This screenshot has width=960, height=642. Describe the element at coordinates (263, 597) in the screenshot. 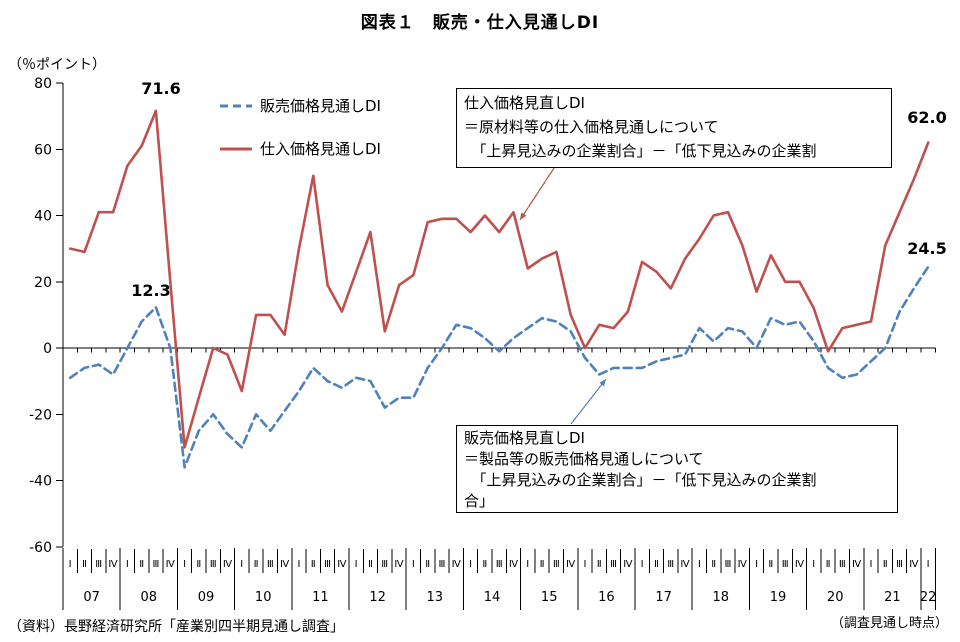

I see `svg-text: 10` at that location.